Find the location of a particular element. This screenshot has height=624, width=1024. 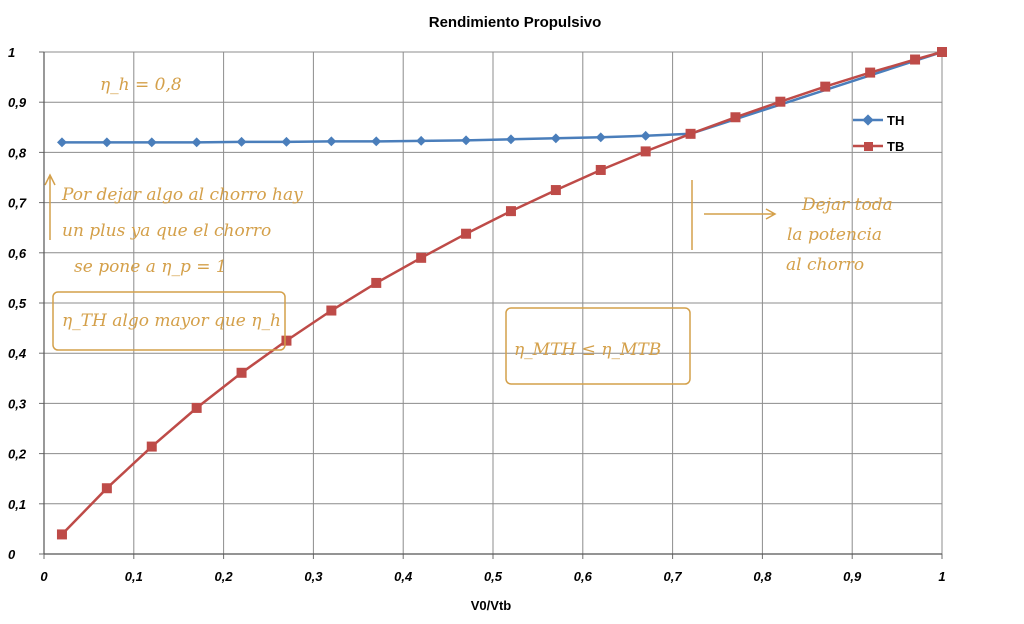

chart-title: Rendimiento Propulsivo is located at coordinates (515, 22).